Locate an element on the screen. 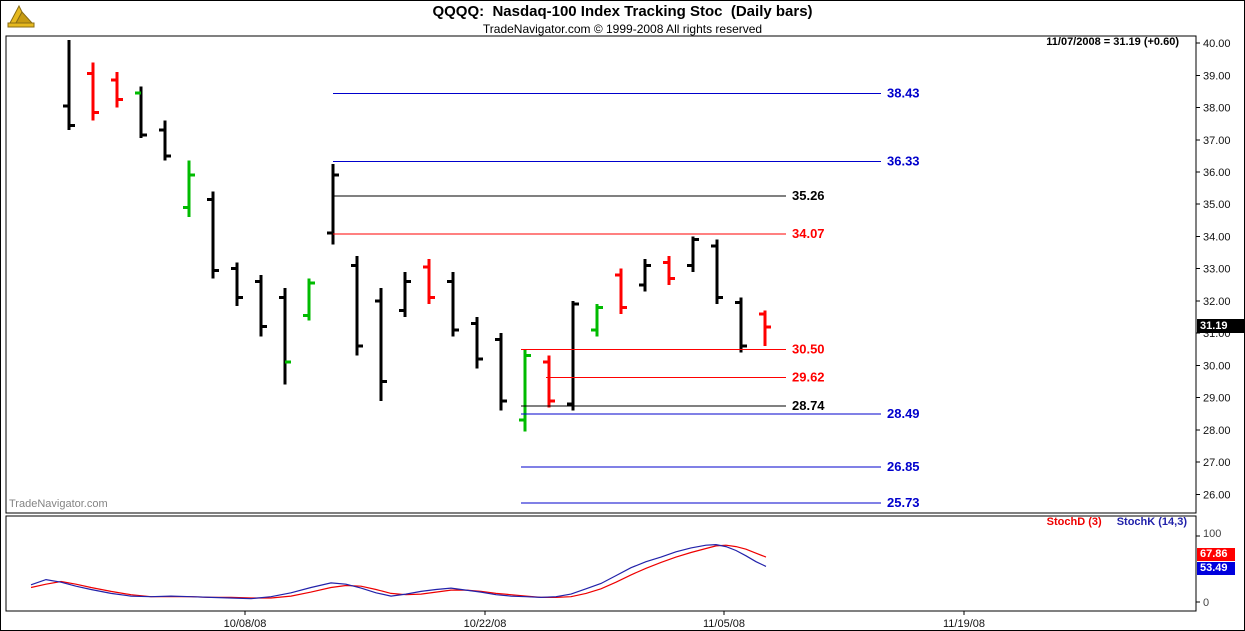 The height and width of the screenshot is (631, 1245). stoch-axis-min: 0 is located at coordinates (1206, 603).